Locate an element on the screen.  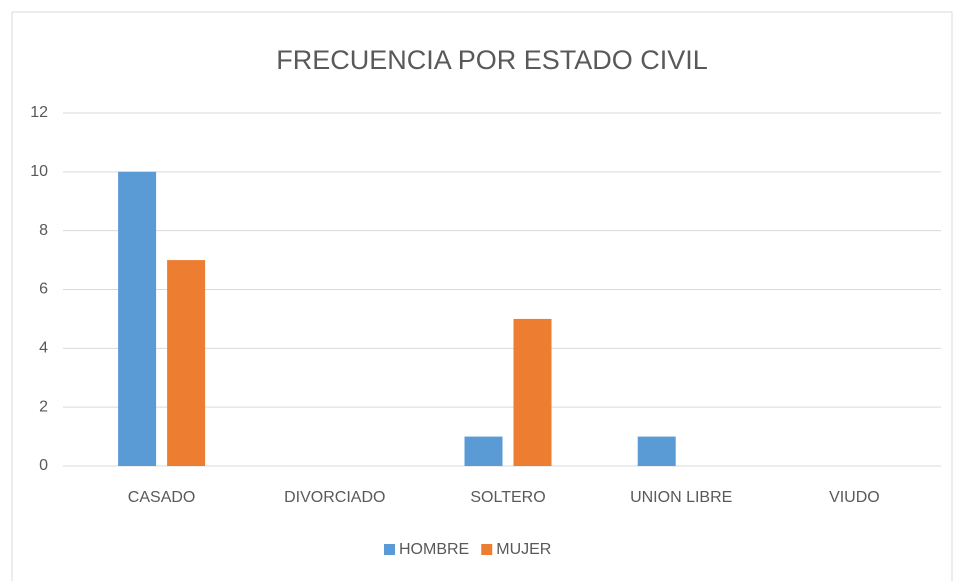
x-tick-label: SOLTERO is located at coordinates (507, 497).